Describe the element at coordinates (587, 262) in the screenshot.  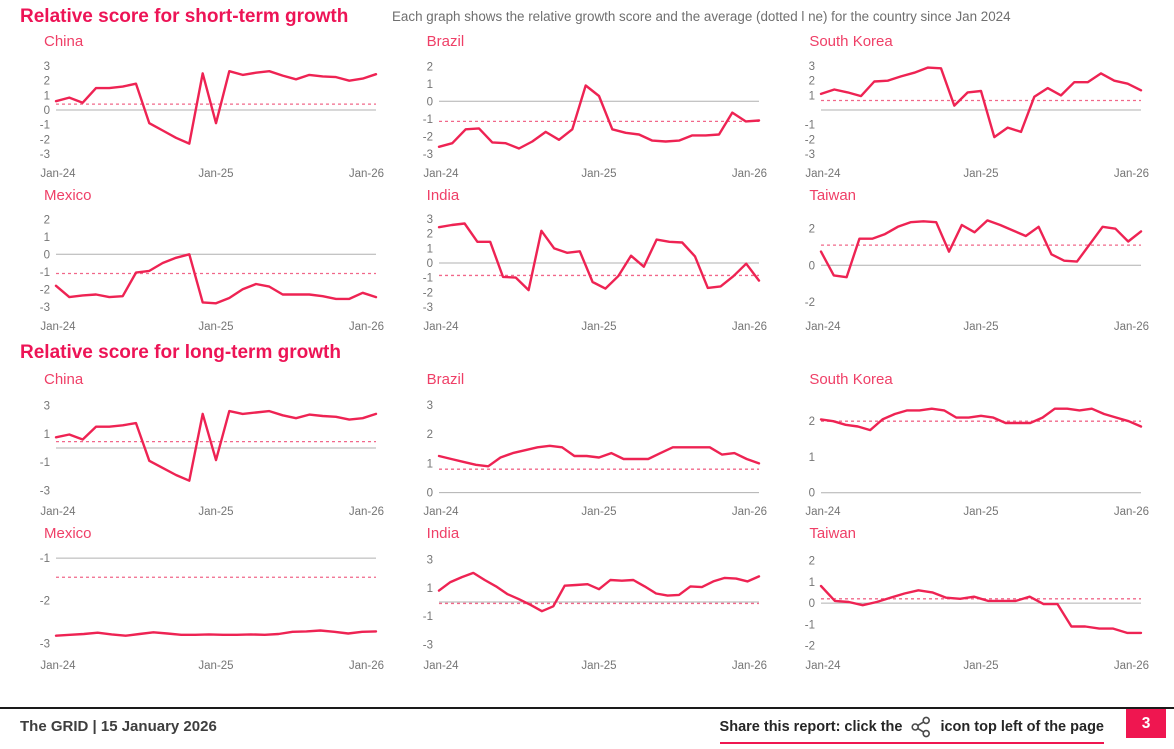
I see `chart-short-term-india: India 3 2 1 0 -1 -2 -3 Jan-24 Jan-25 Jan-26` at that location.